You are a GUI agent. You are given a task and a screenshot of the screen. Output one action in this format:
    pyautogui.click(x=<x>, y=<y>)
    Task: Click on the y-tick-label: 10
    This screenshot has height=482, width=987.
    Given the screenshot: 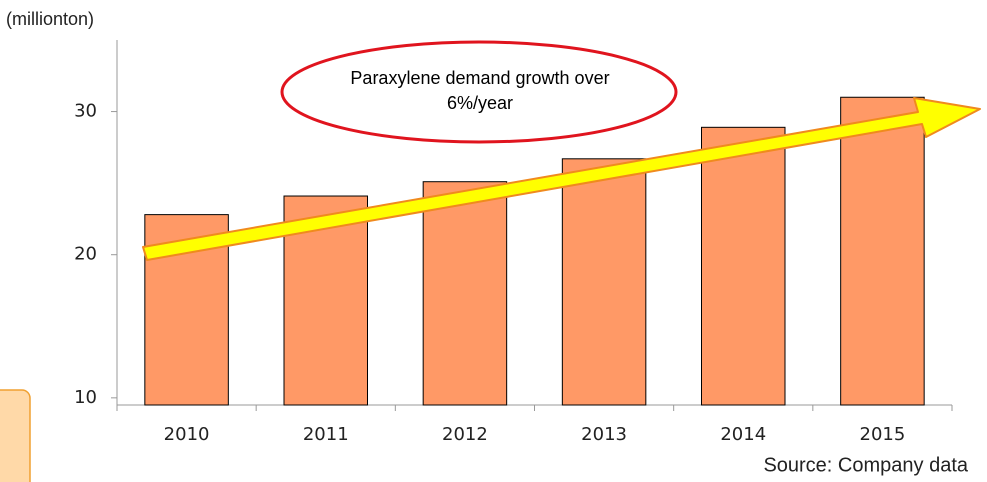 What is the action you would take?
    pyautogui.click(x=85, y=397)
    